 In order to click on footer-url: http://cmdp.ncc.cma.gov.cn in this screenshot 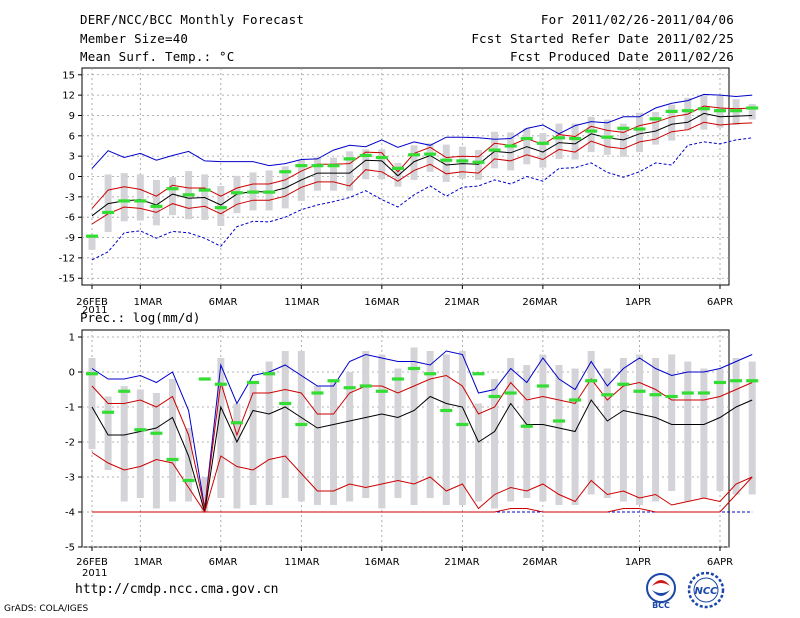, I will do `click(177, 589)`.